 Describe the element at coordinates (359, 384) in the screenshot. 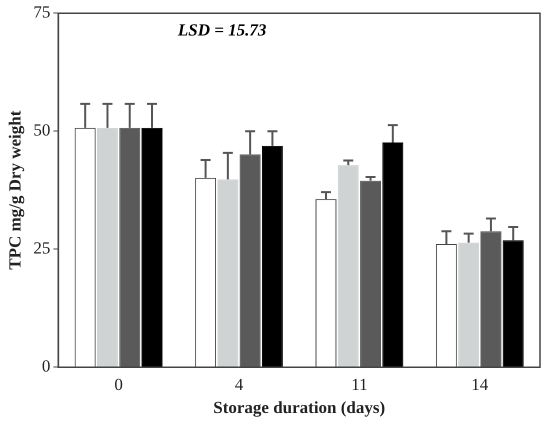

I see `x-tick-label: 11` at that location.